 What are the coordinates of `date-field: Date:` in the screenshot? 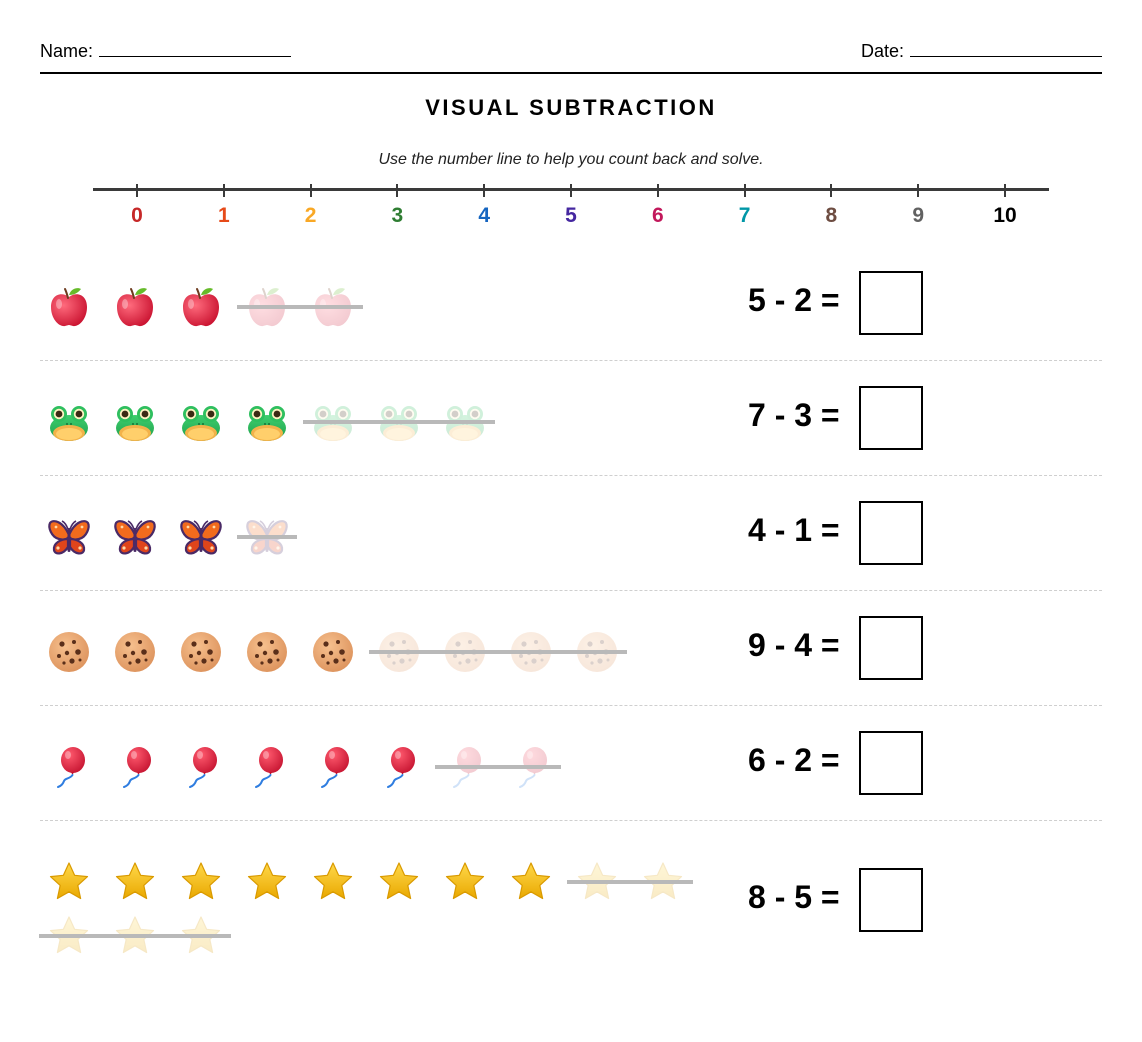 It's located at (981, 51).